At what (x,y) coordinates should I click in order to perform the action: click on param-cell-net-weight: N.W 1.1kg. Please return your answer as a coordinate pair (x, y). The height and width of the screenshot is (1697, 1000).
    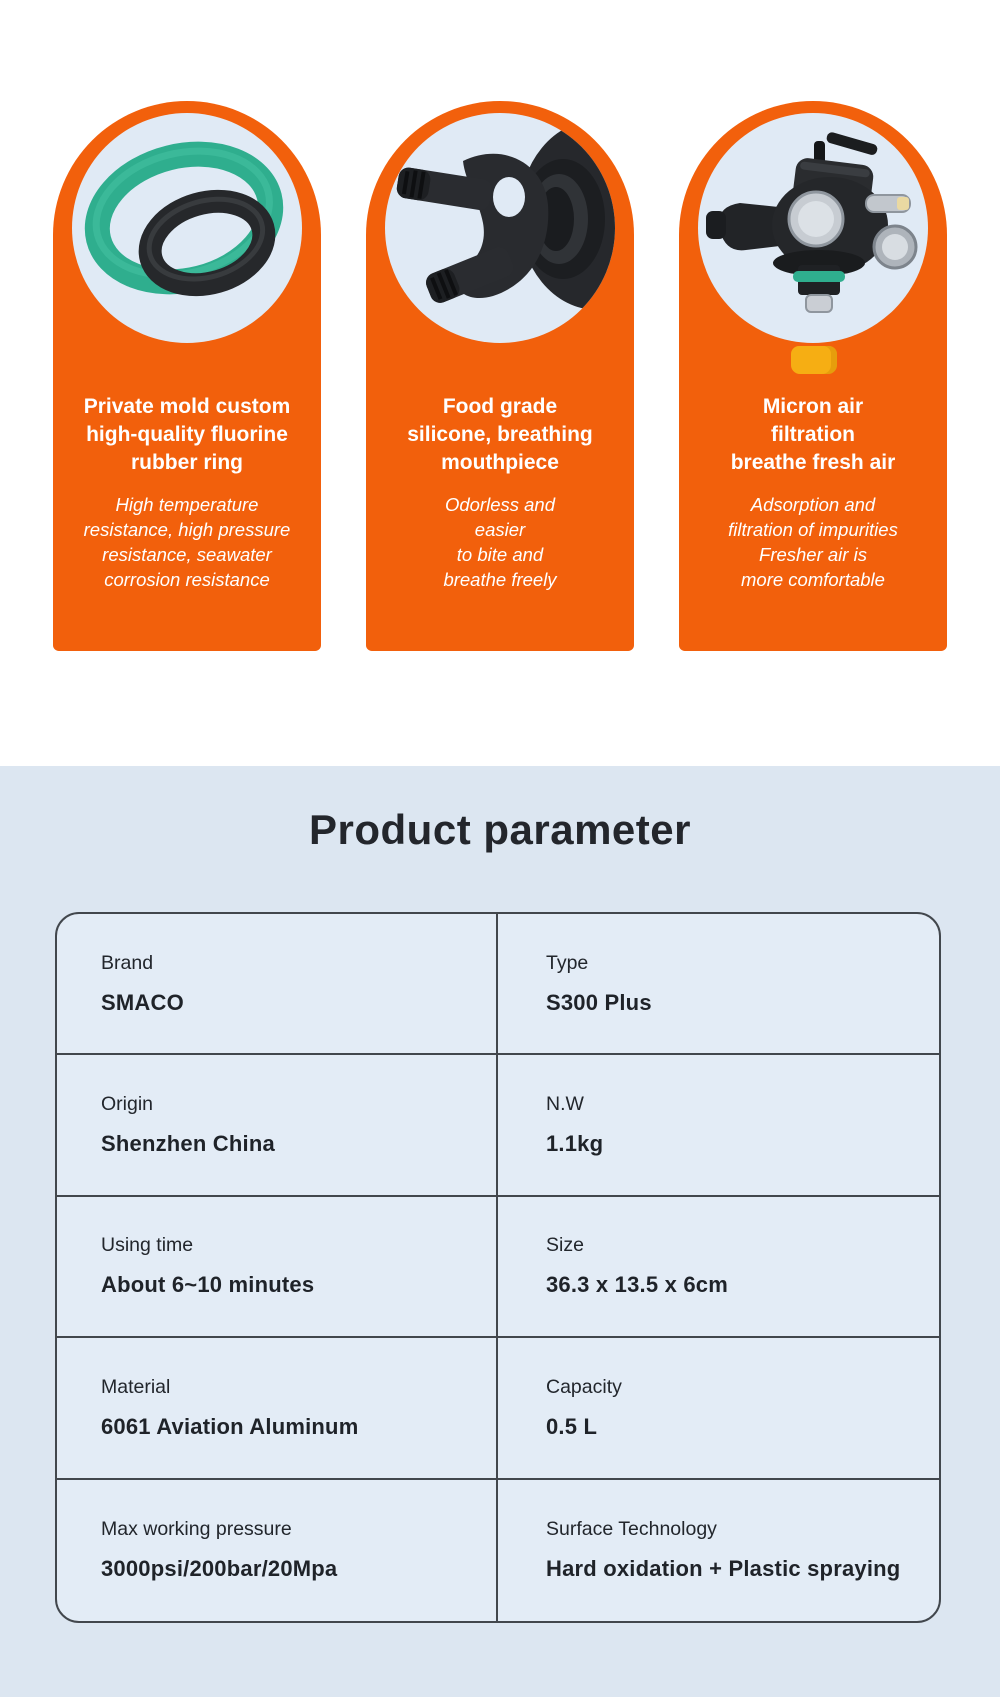
    Looking at the image, I should click on (718, 1124).